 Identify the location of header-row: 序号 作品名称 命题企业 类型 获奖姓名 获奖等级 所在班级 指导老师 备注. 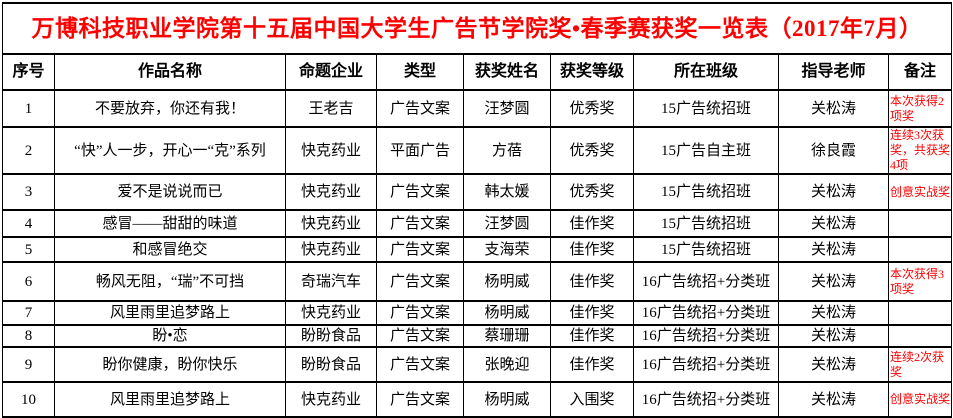
(477, 72).